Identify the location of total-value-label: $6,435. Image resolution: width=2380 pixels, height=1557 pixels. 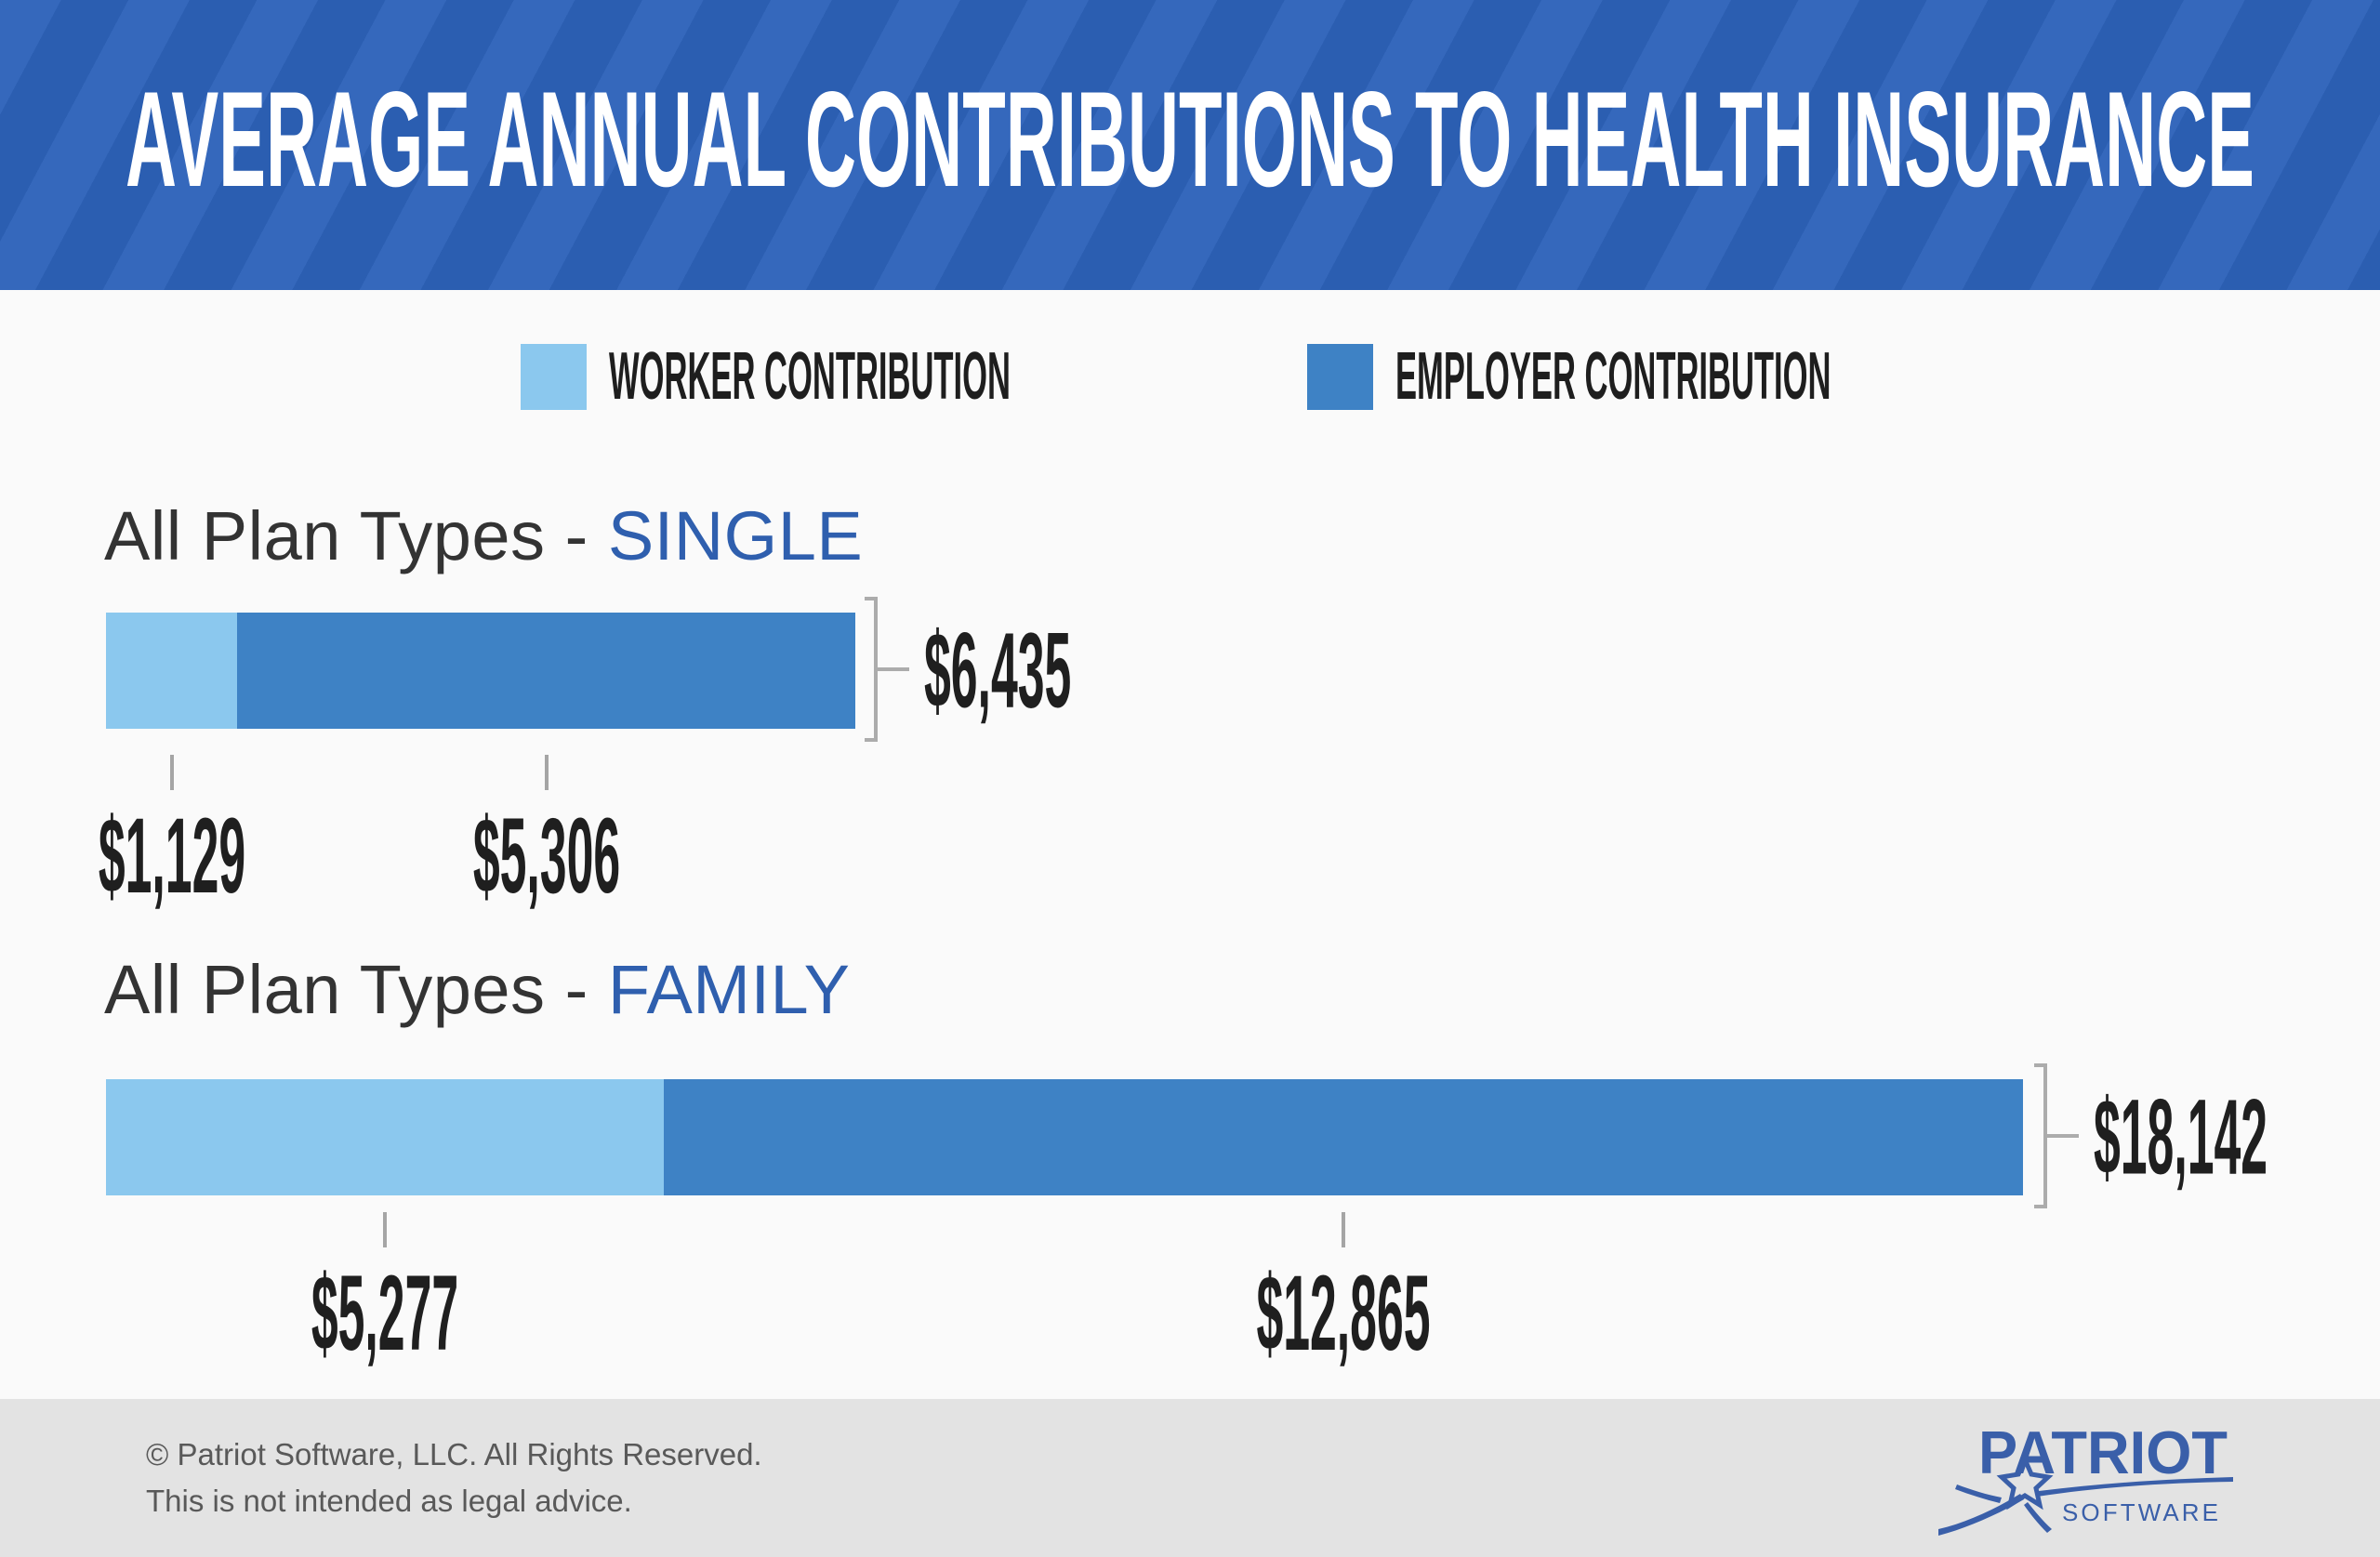
(998, 671).